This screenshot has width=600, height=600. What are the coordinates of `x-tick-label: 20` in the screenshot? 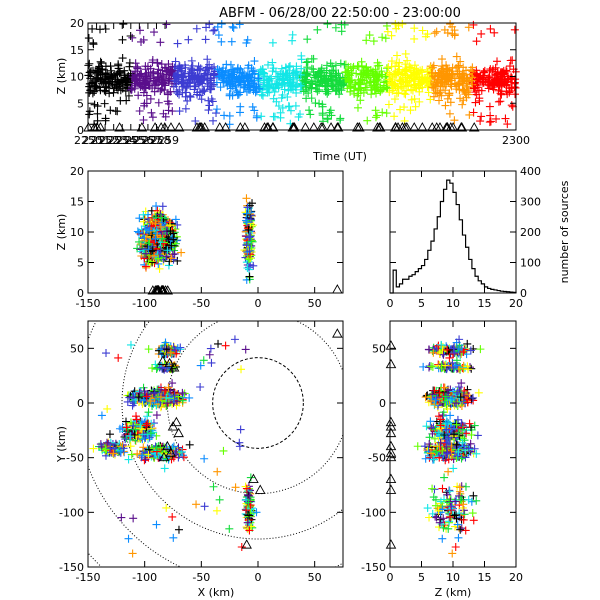 It's located at (516, 577).